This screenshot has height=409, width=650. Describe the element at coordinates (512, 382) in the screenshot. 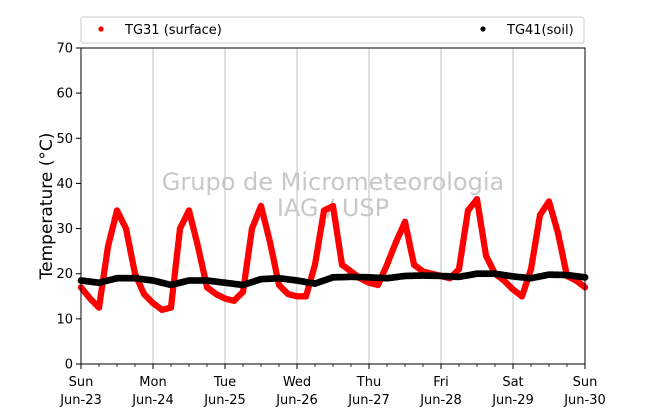

I see `x-tick-label-day: Sat` at that location.